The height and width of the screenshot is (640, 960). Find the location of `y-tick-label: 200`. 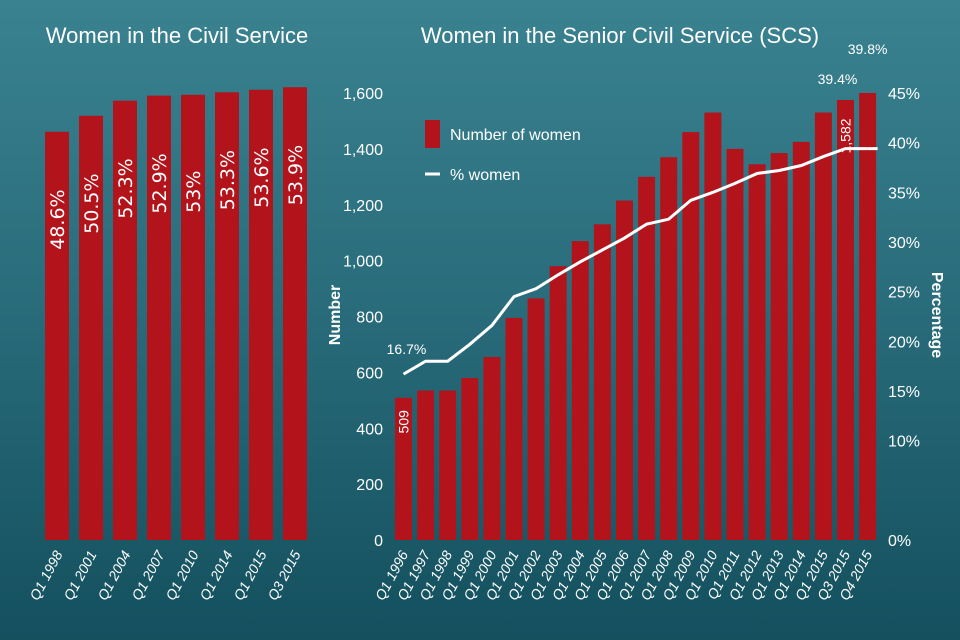

y-tick-label: 200 is located at coordinates (369, 485).